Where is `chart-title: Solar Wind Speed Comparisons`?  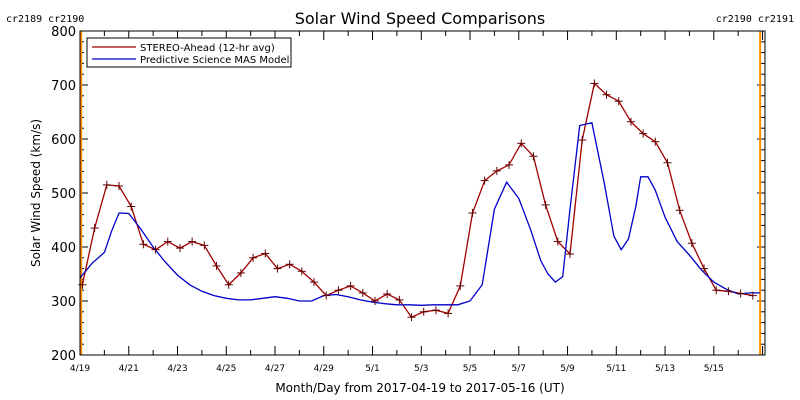
chart-title: Solar Wind Speed Comparisons is located at coordinates (420, 18).